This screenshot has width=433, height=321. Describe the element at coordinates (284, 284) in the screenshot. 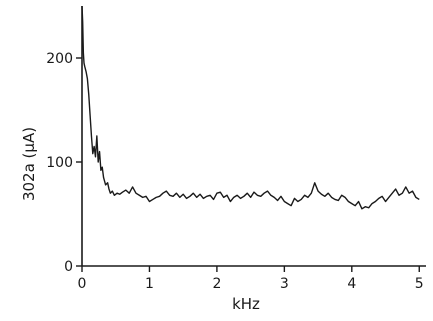

I see `x-tick-label: 3` at that location.